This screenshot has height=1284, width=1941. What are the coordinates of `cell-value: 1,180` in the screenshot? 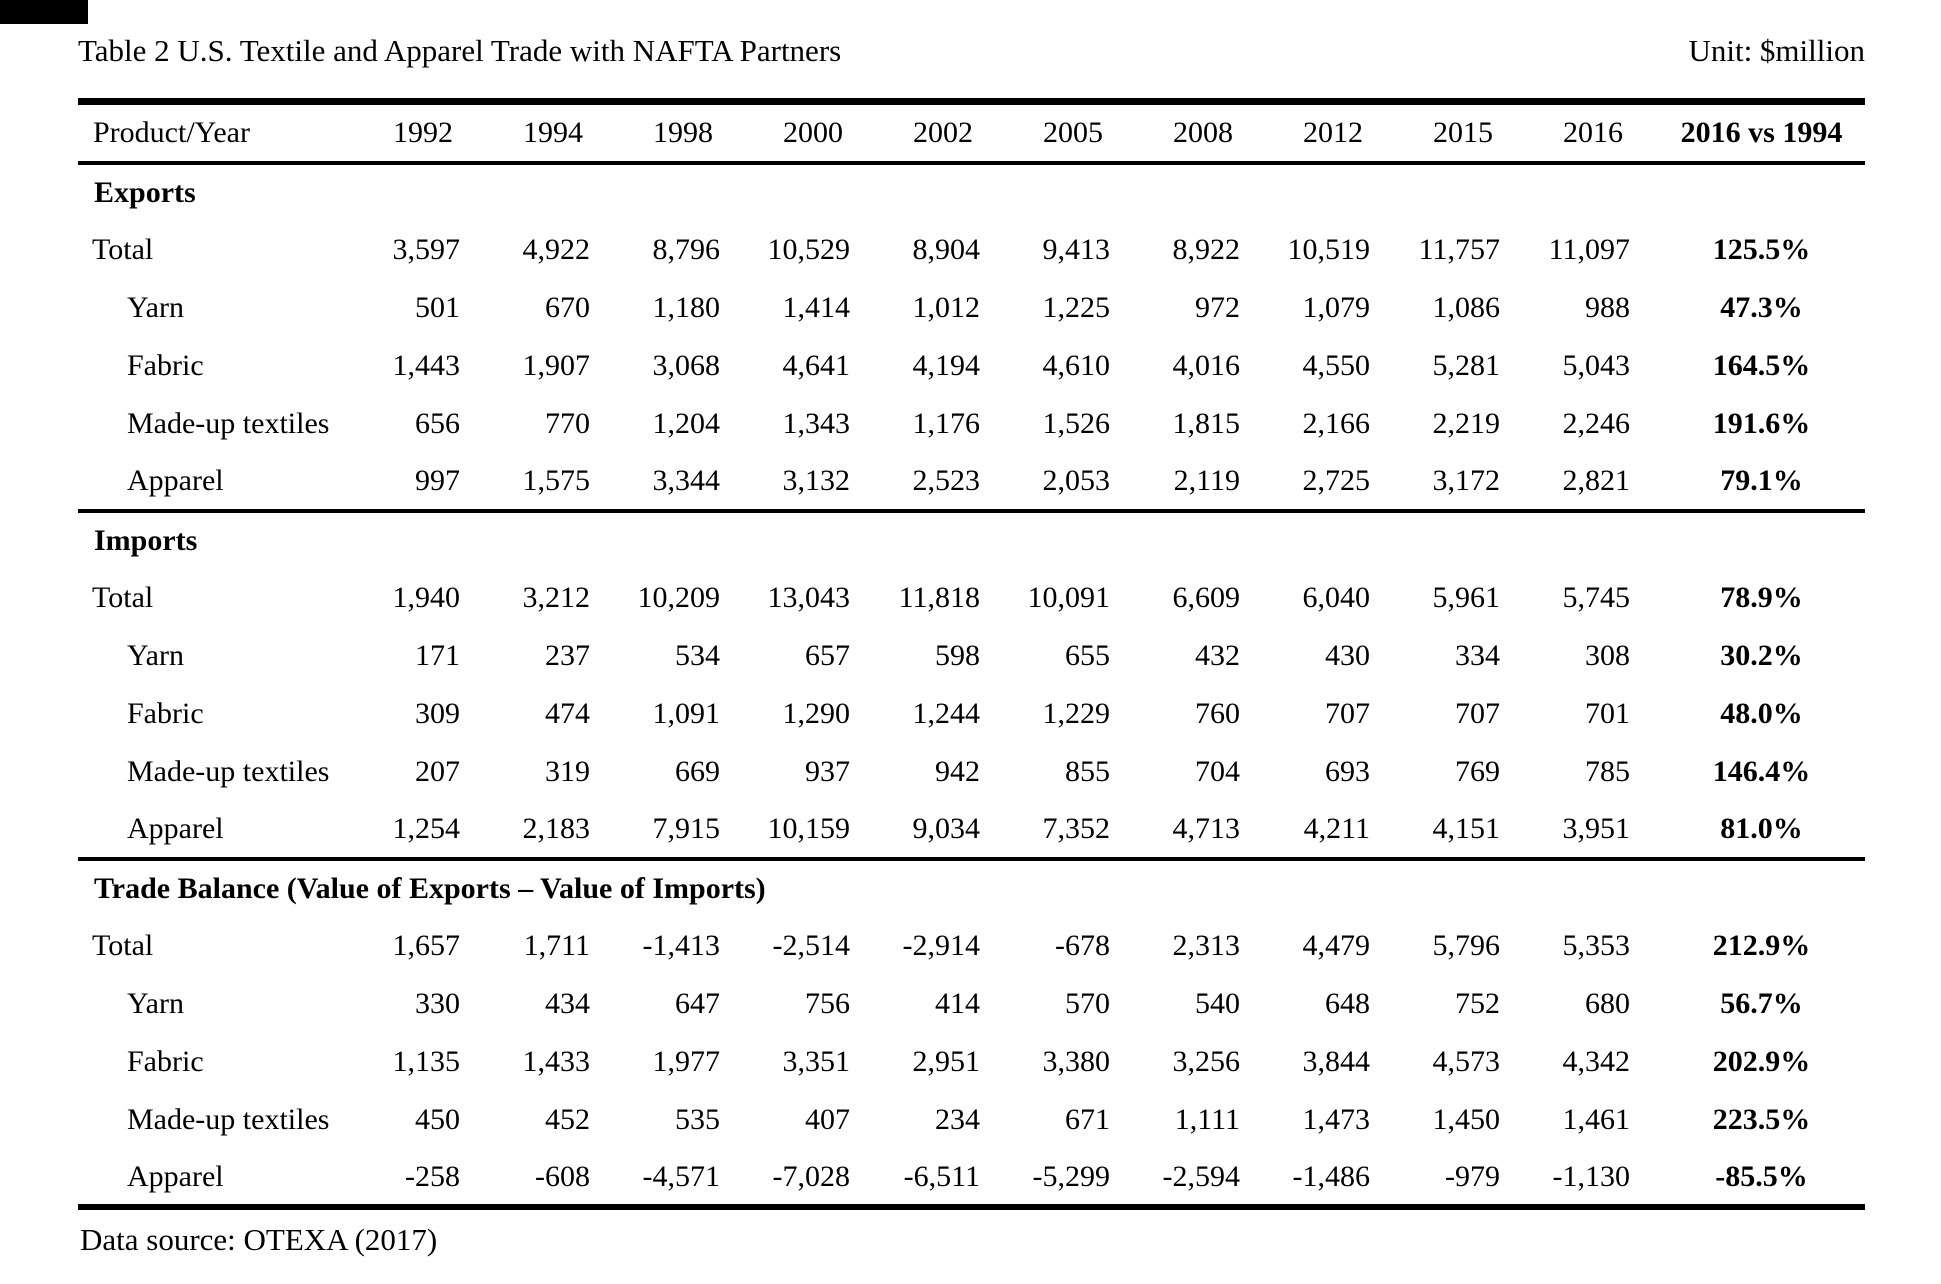 It's located at (686, 307).